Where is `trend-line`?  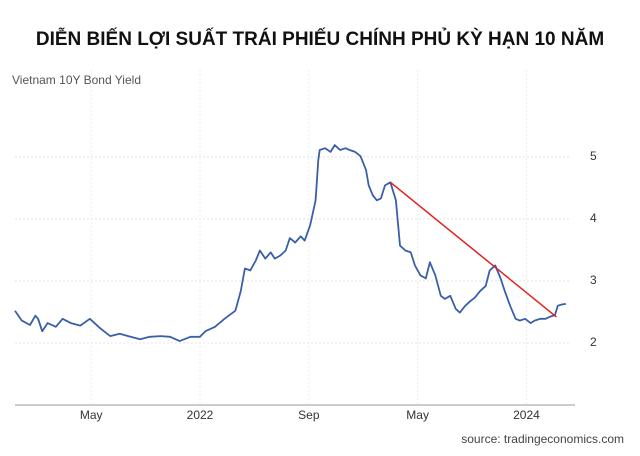 trend-line is located at coordinates (473, 249).